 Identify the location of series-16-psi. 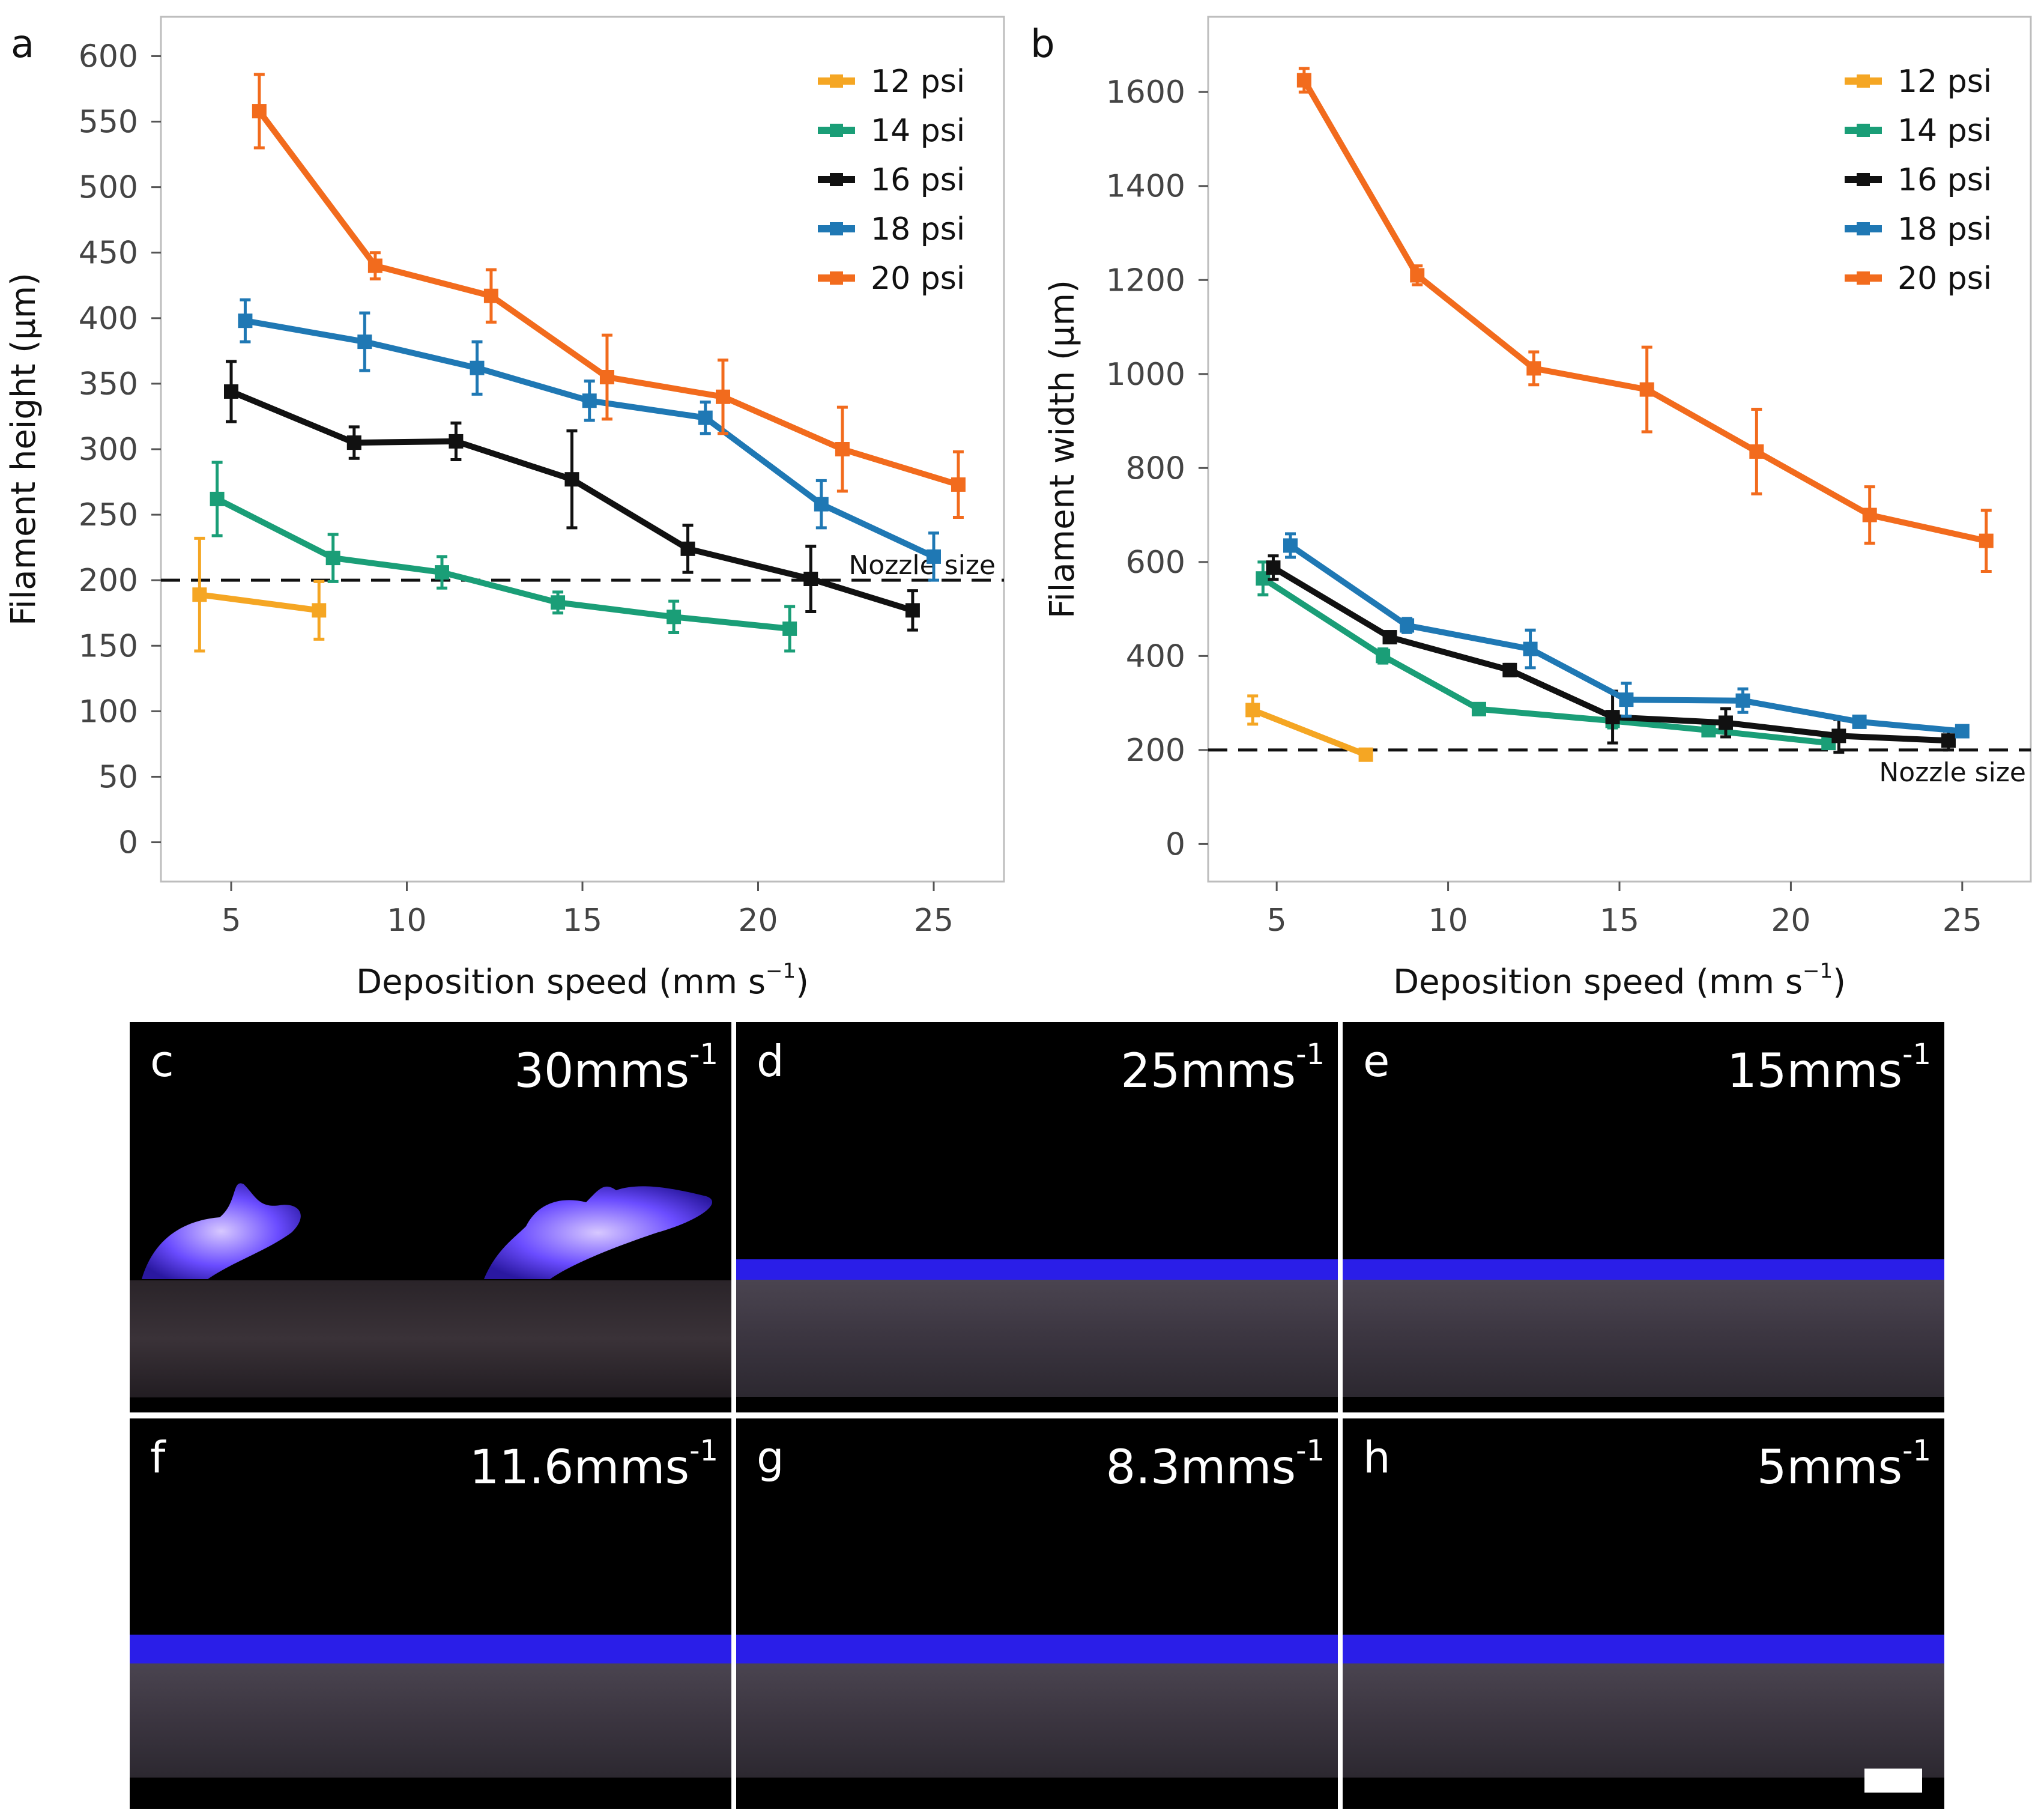
(572, 496).